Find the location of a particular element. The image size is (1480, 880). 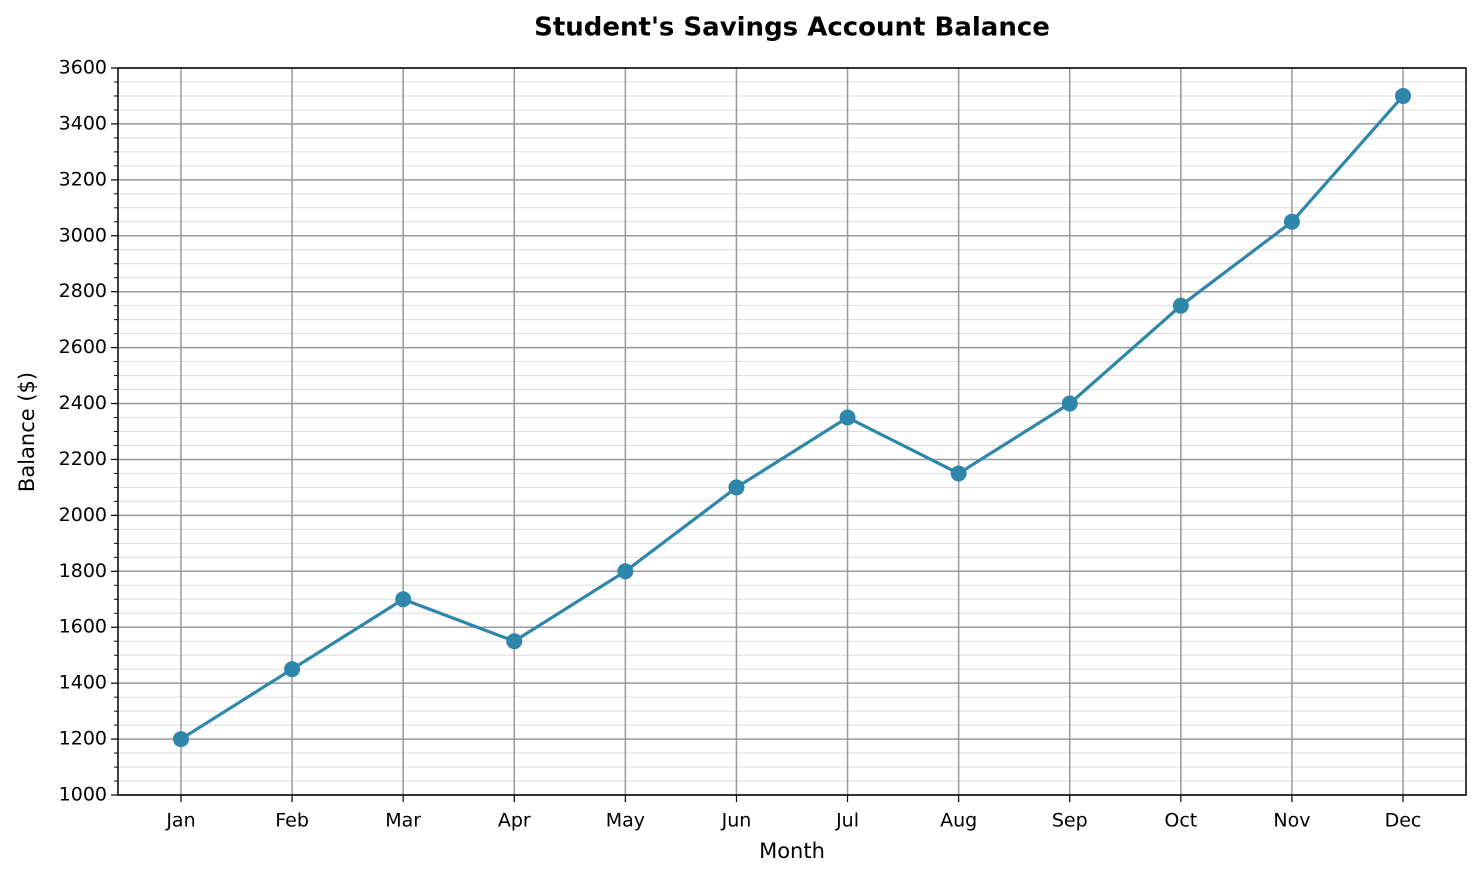

y-tick-label: 2000 is located at coordinates (83, 515).